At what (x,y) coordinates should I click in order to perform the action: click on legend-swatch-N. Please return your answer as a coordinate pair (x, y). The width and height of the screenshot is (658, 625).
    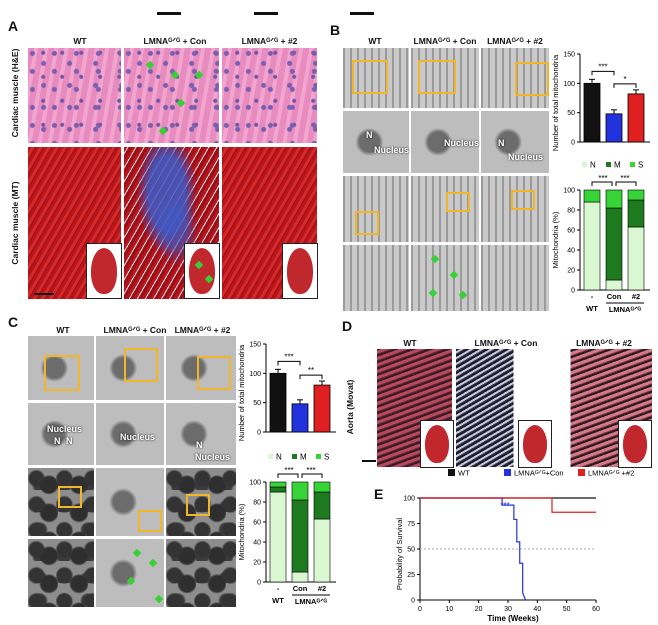
    Looking at the image, I should click on (270, 456).